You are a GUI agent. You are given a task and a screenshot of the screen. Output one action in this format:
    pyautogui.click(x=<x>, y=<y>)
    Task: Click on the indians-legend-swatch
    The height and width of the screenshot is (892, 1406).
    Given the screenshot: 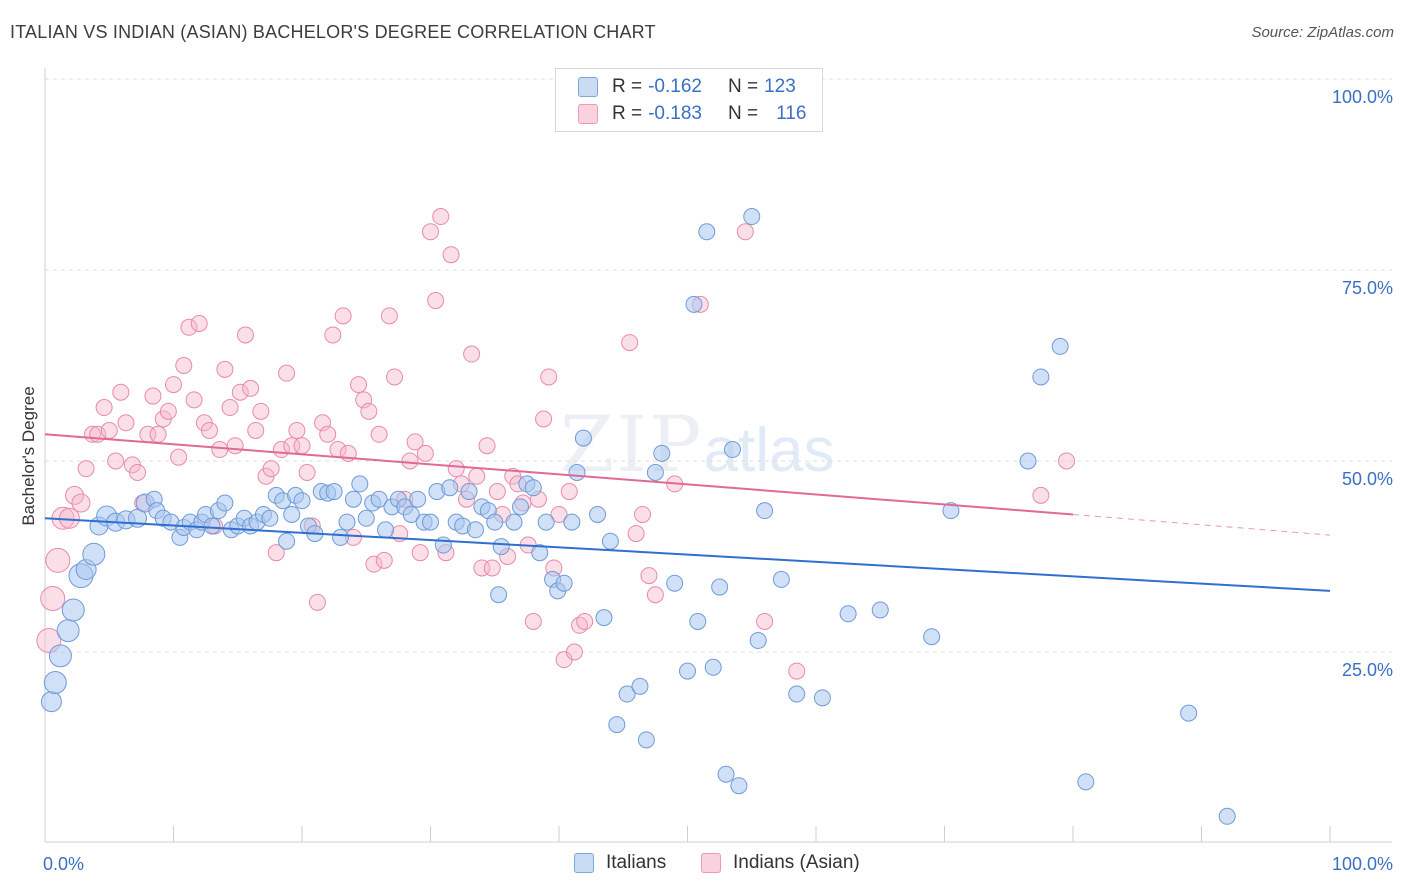 What is the action you would take?
    pyautogui.click(x=711, y=863)
    